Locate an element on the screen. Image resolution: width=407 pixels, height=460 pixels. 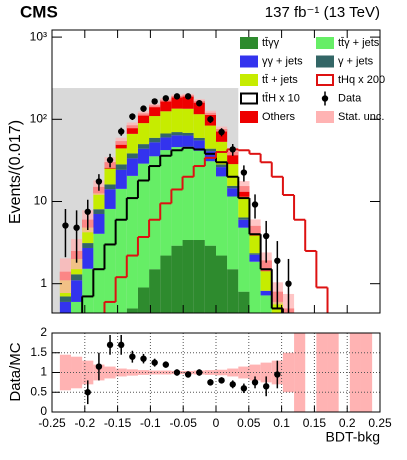
legend-label: Data is located at coordinates (350, 98).